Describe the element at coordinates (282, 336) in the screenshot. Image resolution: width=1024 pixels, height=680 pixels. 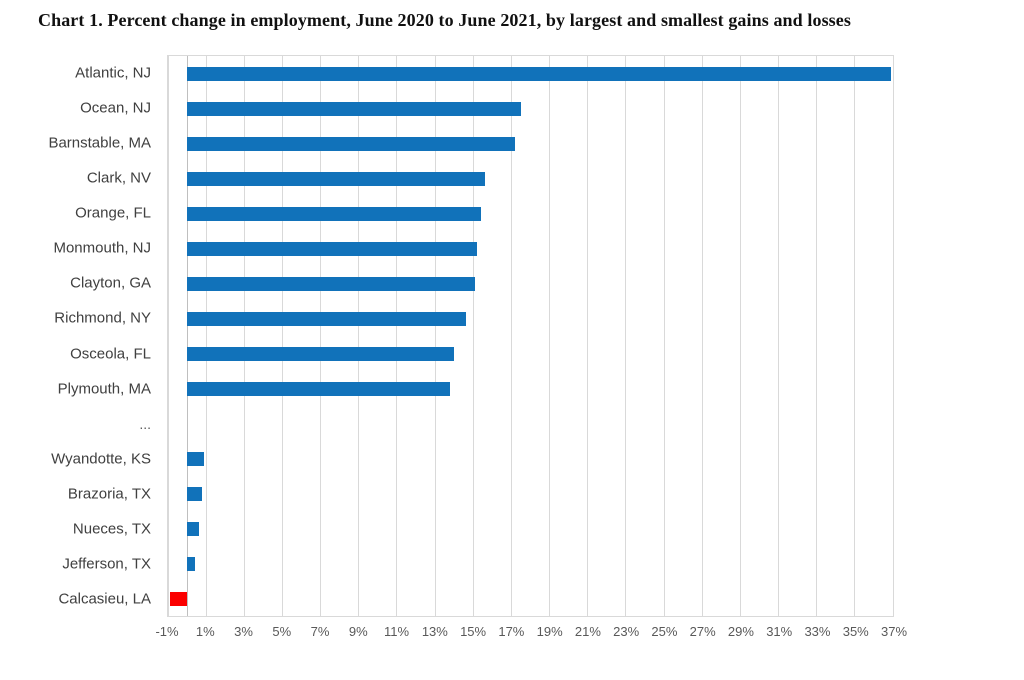
I see `gridline-5pct` at that location.